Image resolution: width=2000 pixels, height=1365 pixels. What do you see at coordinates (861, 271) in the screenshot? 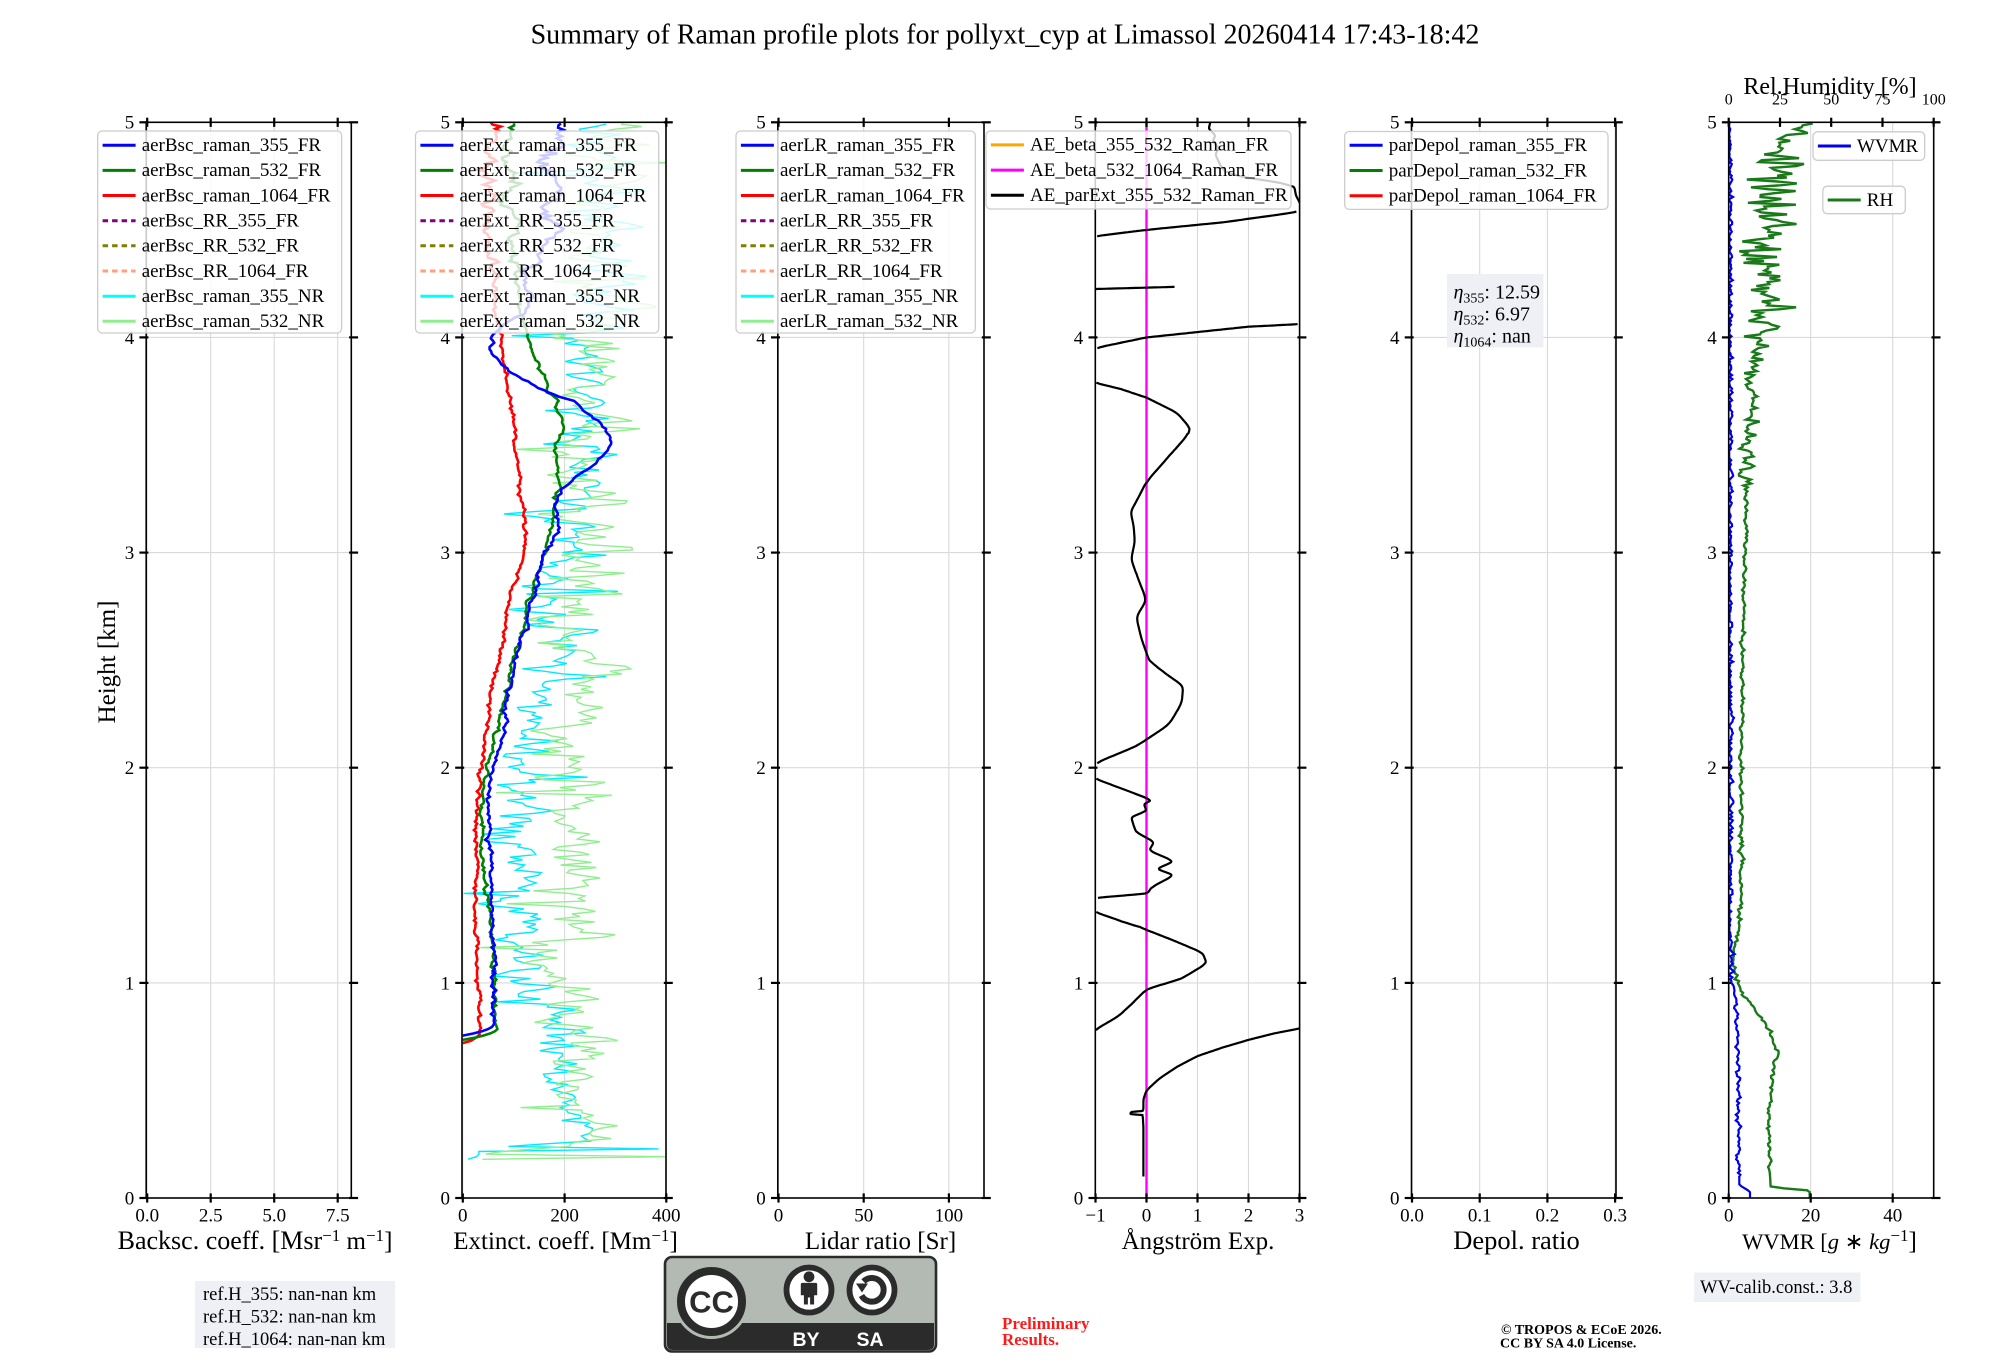
I see `svg-text: aerLR_RR_1064_FR` at bounding box center [861, 271].